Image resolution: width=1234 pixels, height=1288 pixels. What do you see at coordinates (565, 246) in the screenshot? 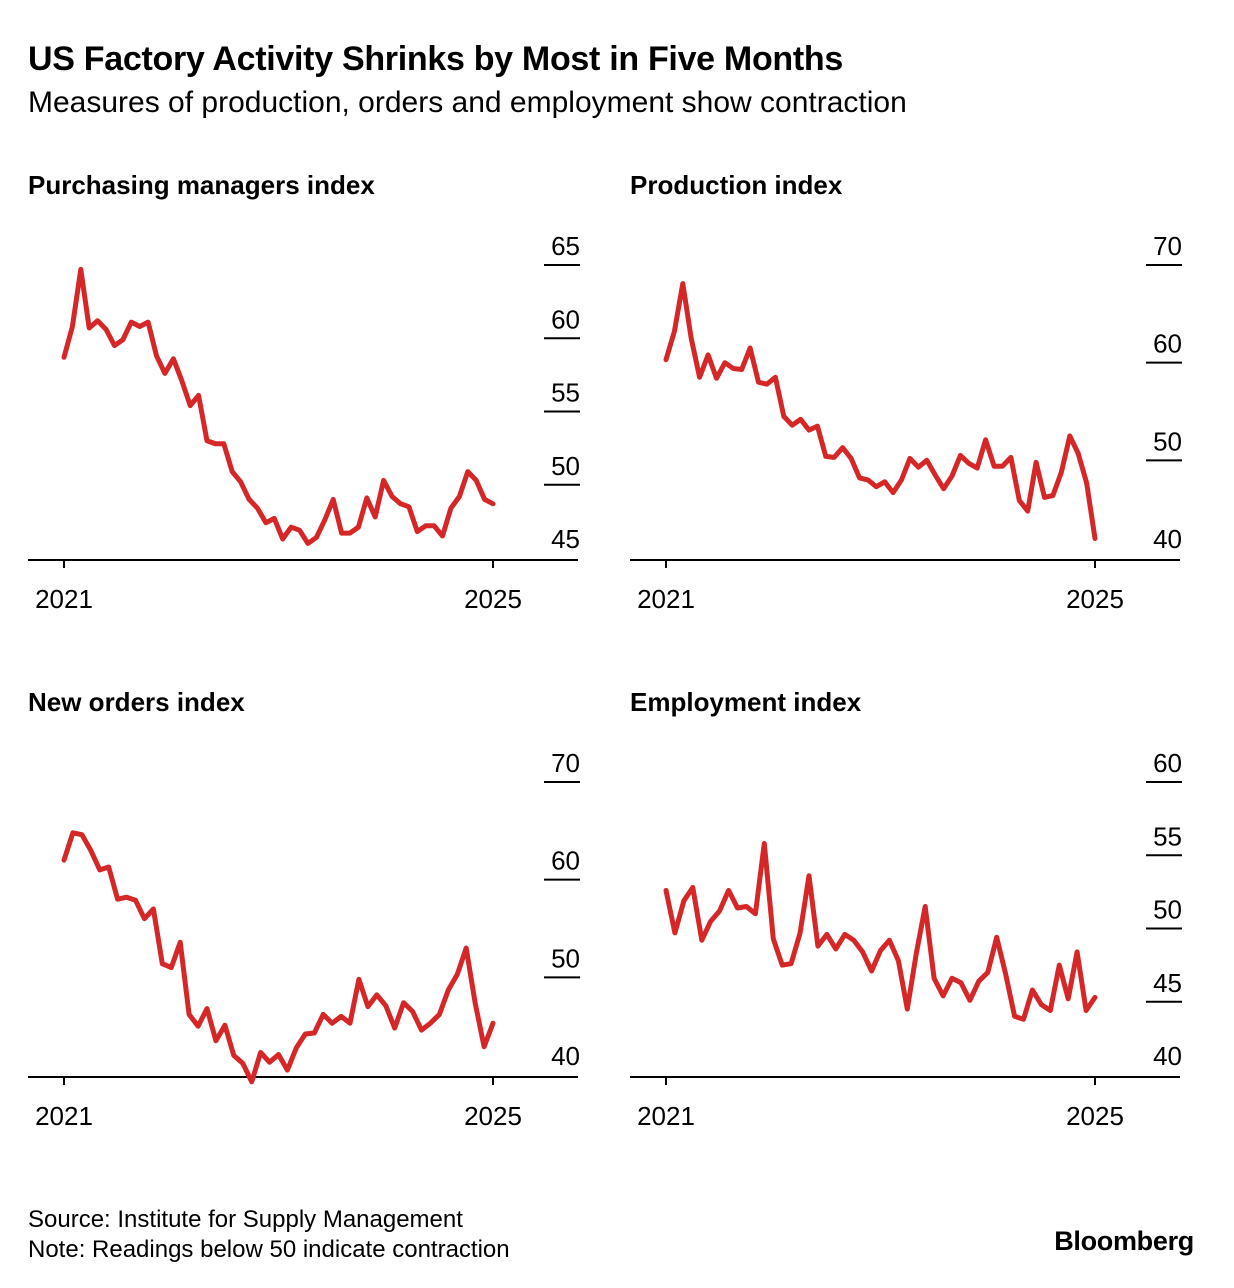
I see `y-tick-label: 65` at bounding box center [565, 246].